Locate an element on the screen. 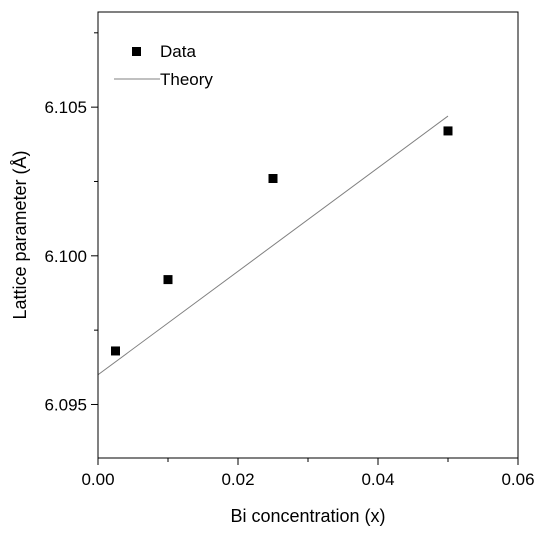 The height and width of the screenshot is (536, 550). y-axis-title: Lattice parameter (Å) is located at coordinates (20, 234).